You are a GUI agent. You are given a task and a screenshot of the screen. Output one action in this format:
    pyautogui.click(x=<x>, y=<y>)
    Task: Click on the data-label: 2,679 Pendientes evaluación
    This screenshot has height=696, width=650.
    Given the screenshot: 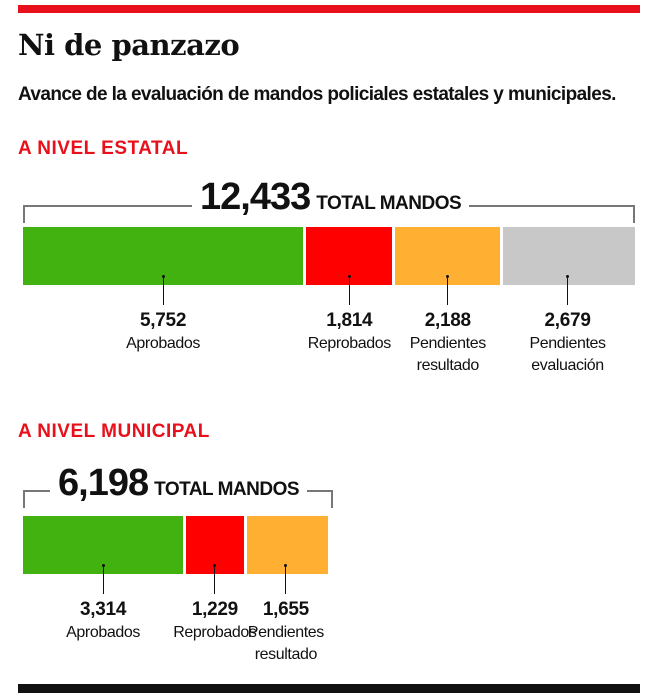 What is the action you would take?
    pyautogui.click(x=568, y=343)
    